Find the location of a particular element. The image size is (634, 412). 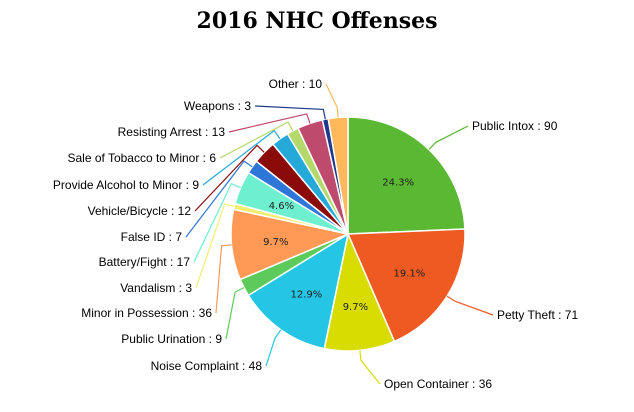

chart-title: 2016 NHC Offenses is located at coordinates (317, 21).